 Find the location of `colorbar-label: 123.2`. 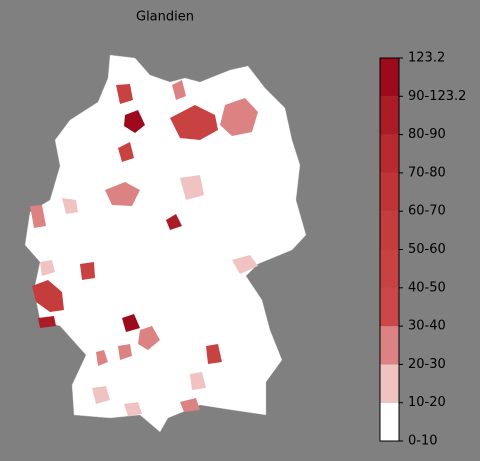

colorbar-label: 123.2 is located at coordinates (426, 58).